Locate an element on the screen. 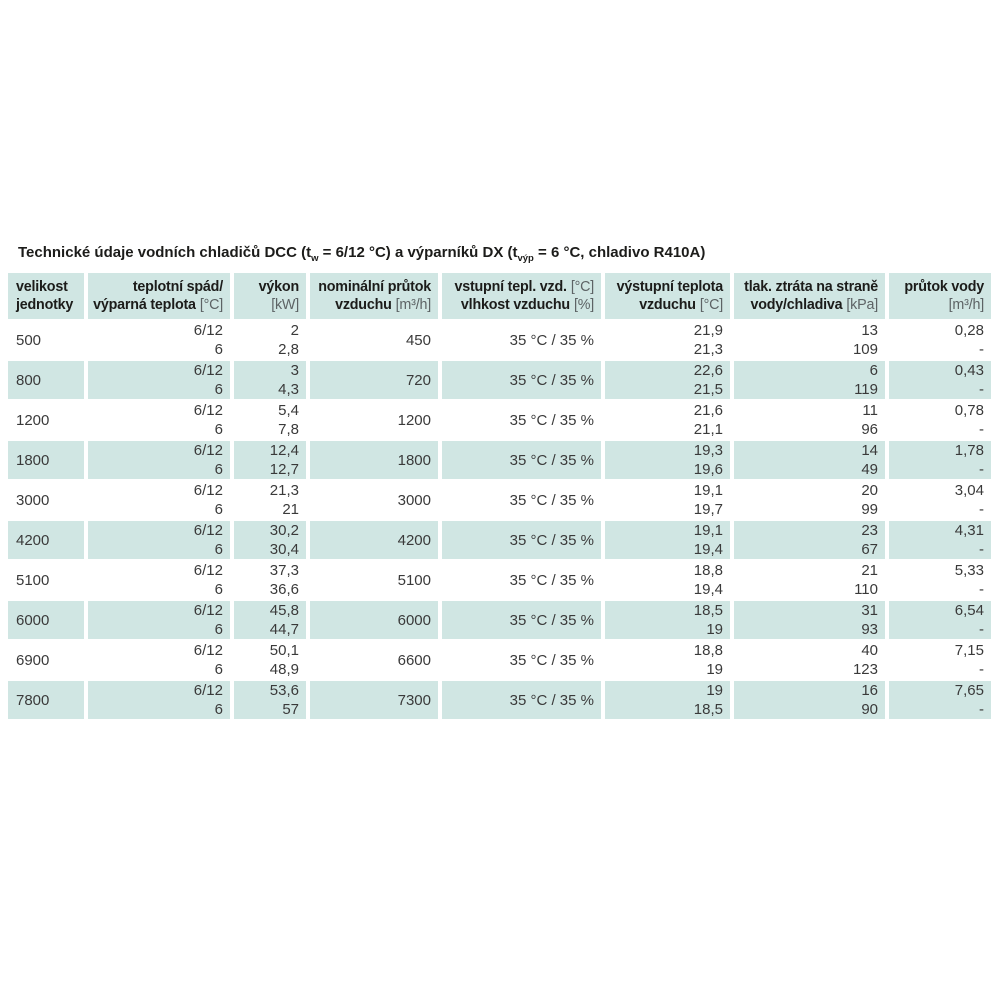 This screenshot has height=1000, width=1000. header-text: výkon is located at coordinates (279, 287).